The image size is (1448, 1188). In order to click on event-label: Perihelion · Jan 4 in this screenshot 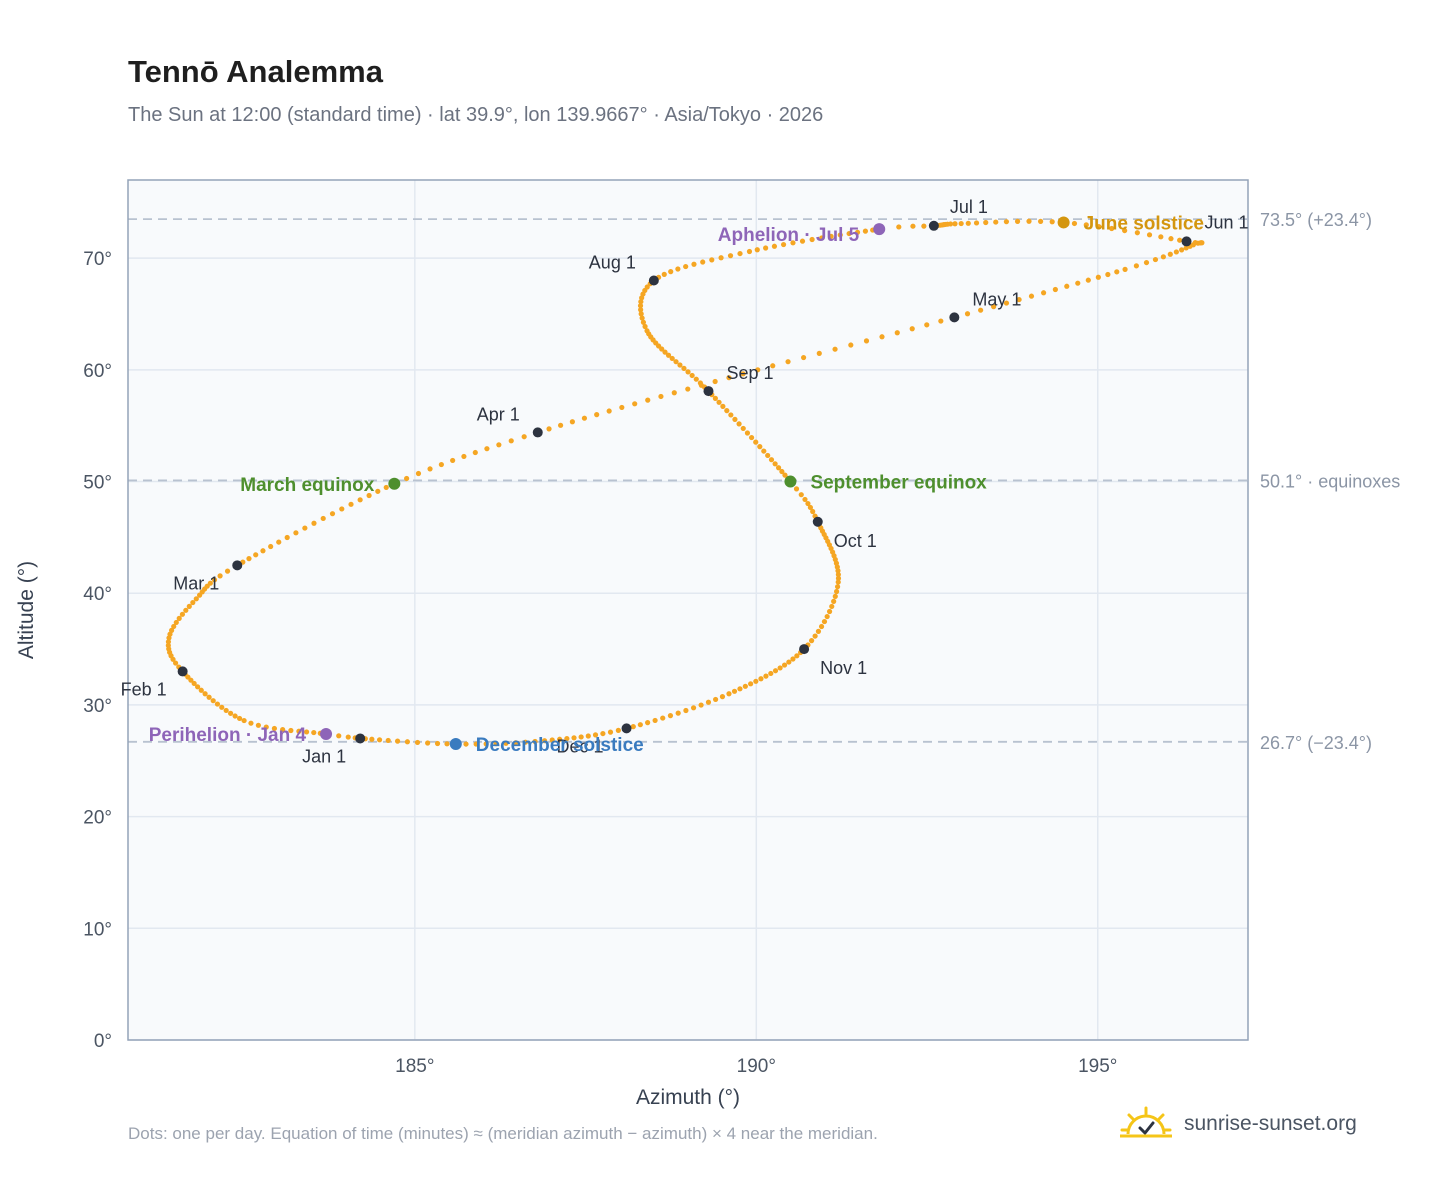, I will do `click(228, 735)`.